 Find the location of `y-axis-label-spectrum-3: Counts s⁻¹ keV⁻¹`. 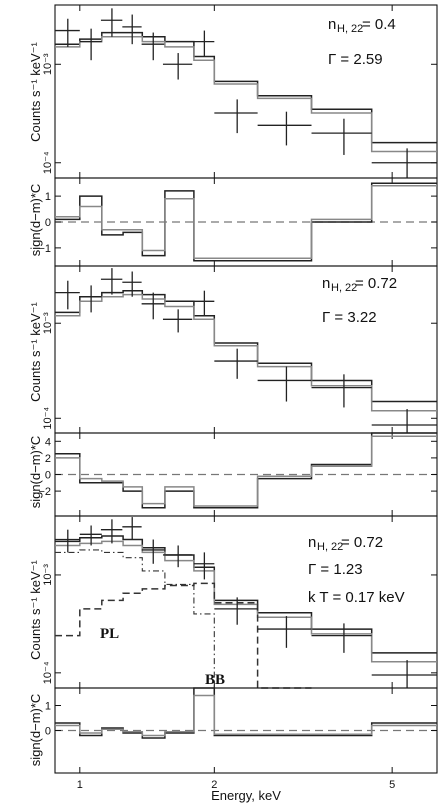

y-axis-label-spectrum-3: Counts s⁻¹ keV⁻¹ is located at coordinates (35, 609).